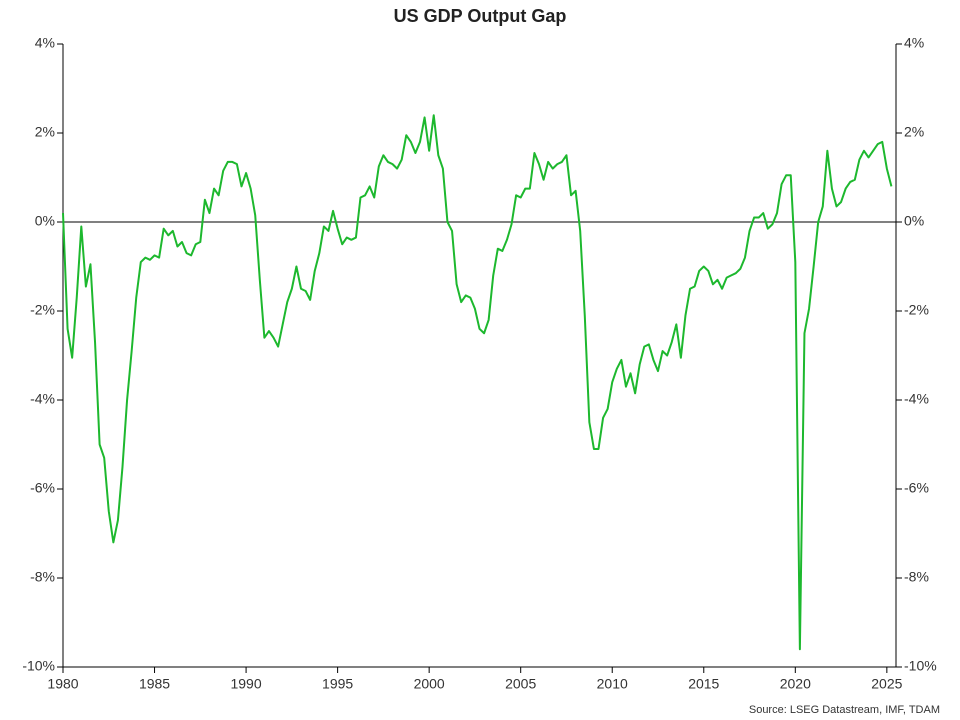 This screenshot has height=720, width=960. I want to click on y2-tick-label: -10%, so click(920, 666).